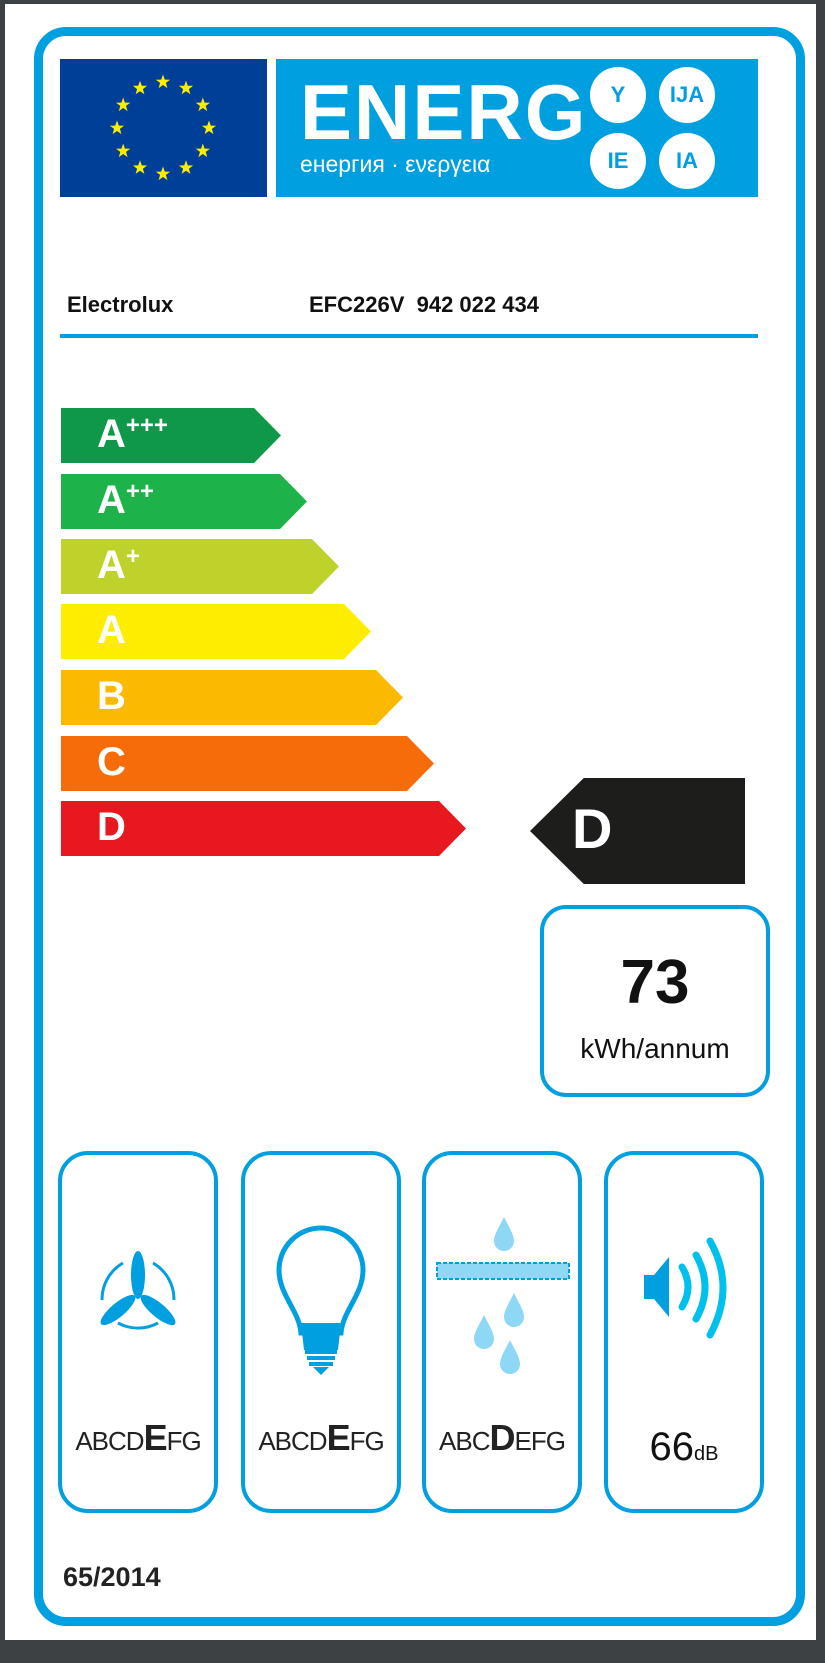 The width and height of the screenshot is (825, 1663). I want to click on eu-stars-icon, so click(163, 127).